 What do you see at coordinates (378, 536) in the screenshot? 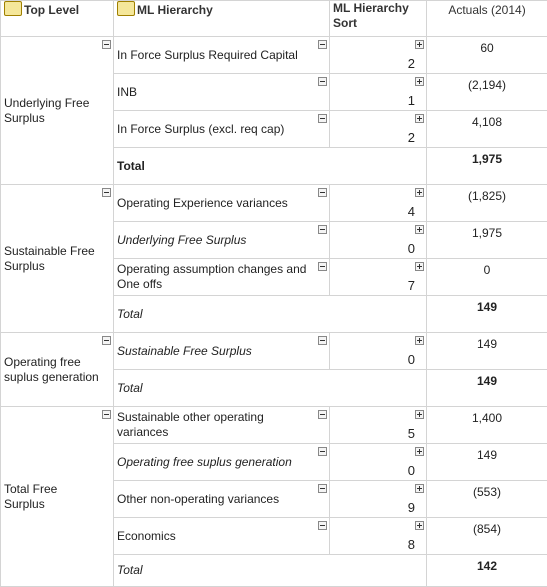
I see `sort-cell: 8` at bounding box center [378, 536].